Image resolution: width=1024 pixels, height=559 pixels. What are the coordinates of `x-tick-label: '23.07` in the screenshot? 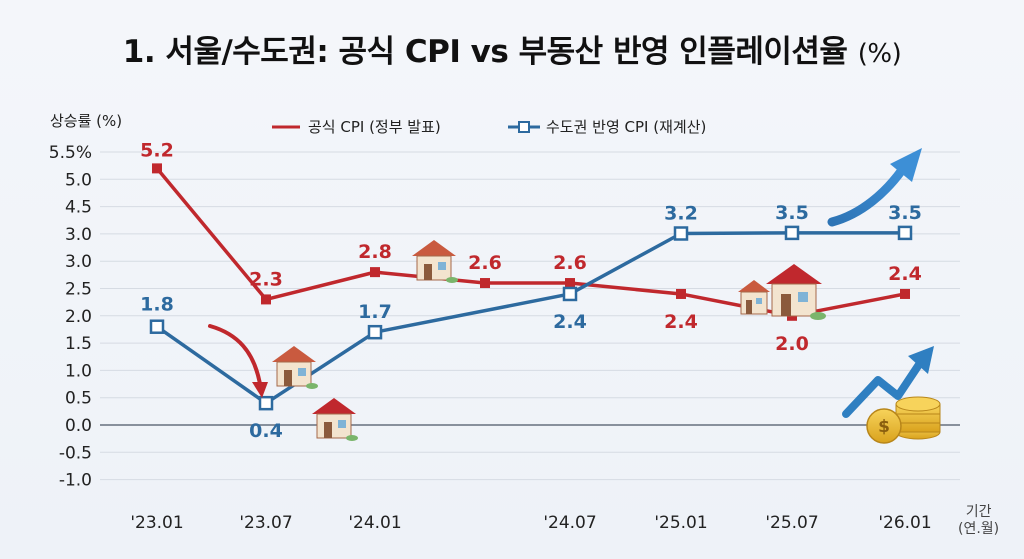 It's located at (265, 523).